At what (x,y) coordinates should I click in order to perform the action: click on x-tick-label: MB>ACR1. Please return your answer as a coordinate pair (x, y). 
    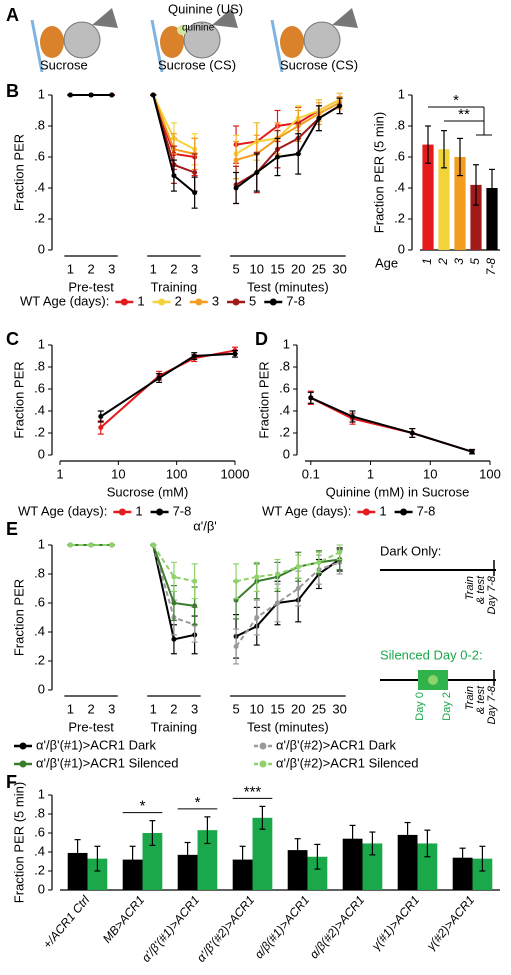
    Looking at the image, I should click on (123, 919).